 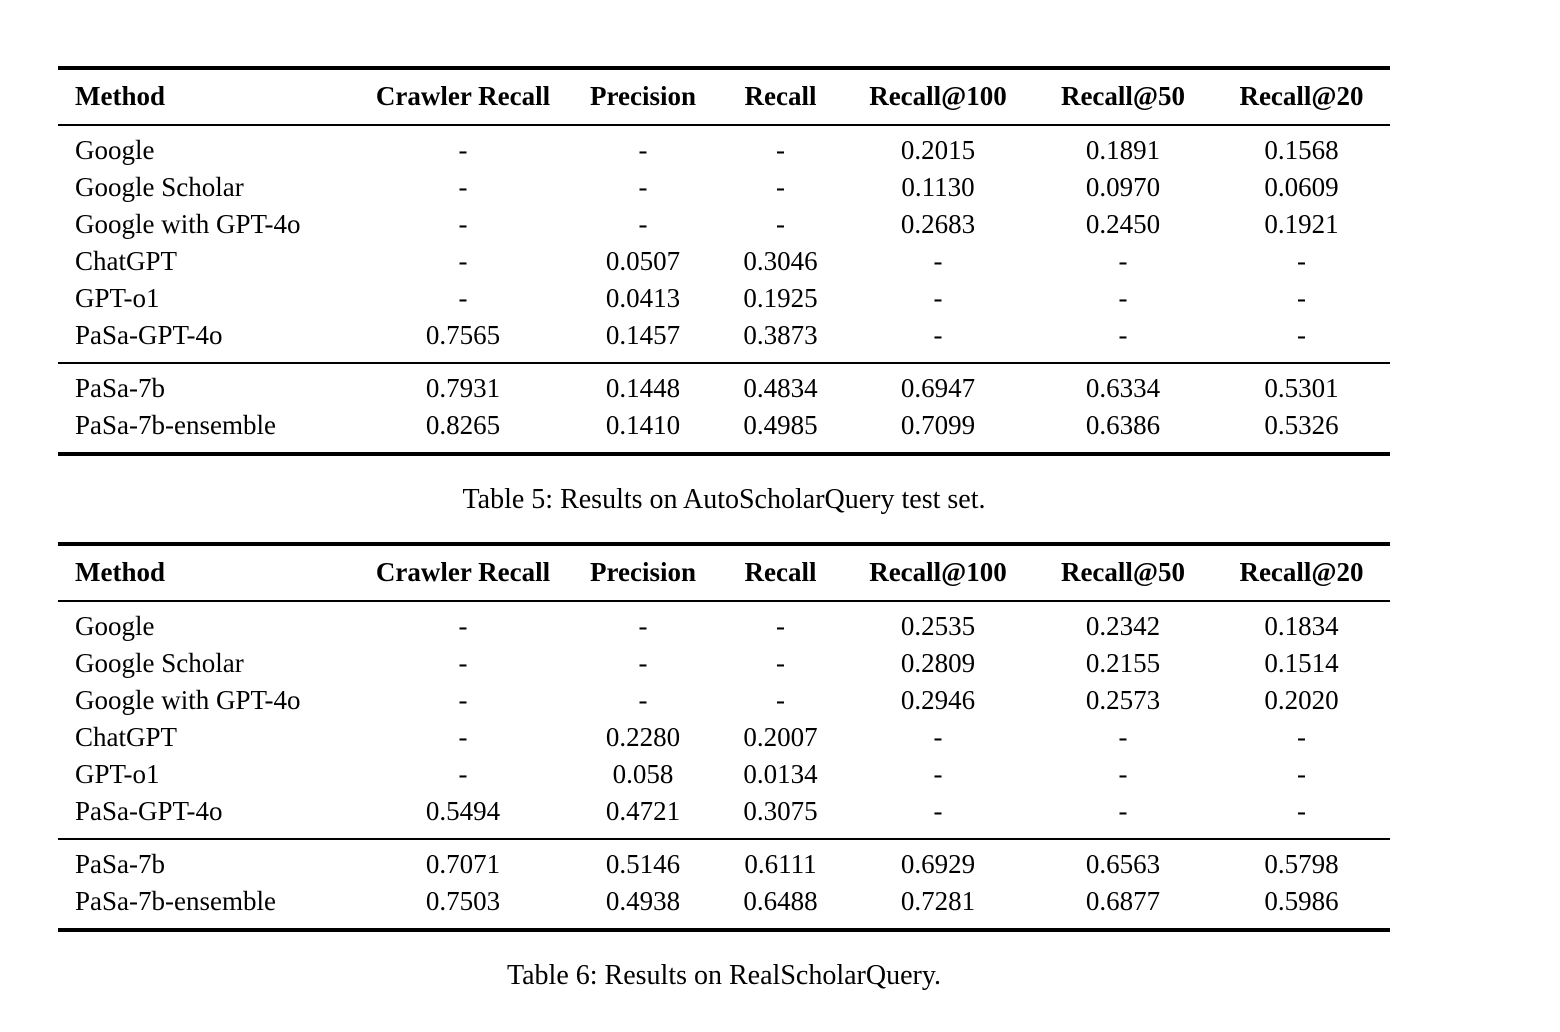 I want to click on value-cell: 0.6488, so click(x=780, y=901).